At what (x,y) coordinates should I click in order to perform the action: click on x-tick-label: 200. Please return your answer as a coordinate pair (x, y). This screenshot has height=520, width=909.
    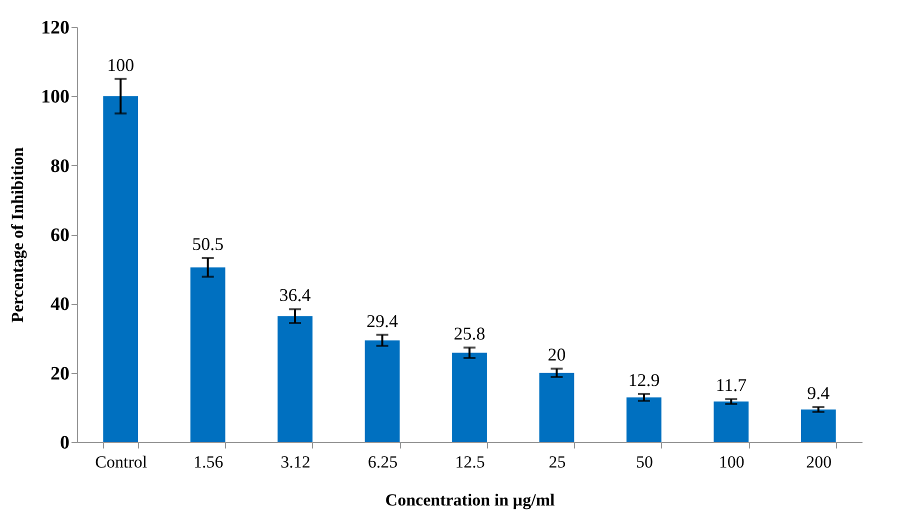
    Looking at the image, I should click on (819, 462).